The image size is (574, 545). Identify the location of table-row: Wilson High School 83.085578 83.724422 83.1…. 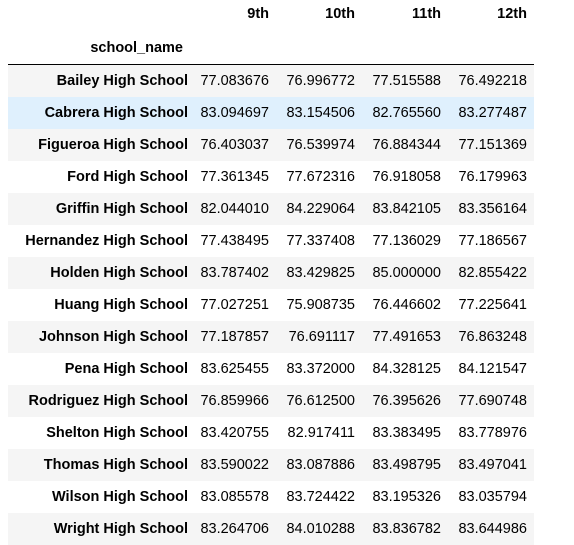
(271, 496).